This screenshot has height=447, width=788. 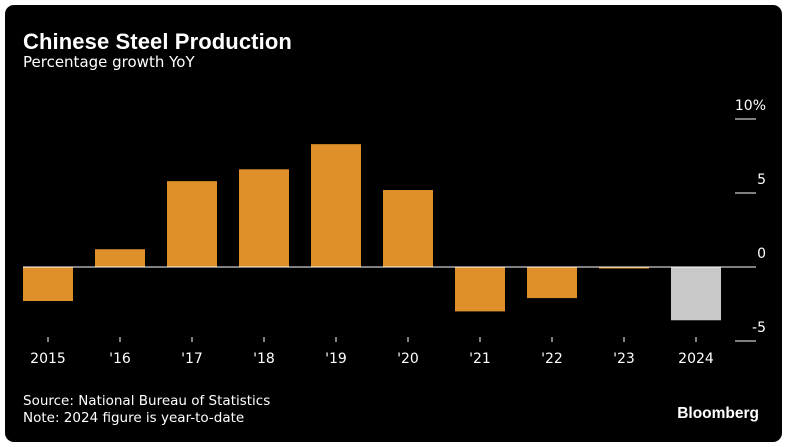 I want to click on y-tick-label-1: 5, so click(x=761, y=180).